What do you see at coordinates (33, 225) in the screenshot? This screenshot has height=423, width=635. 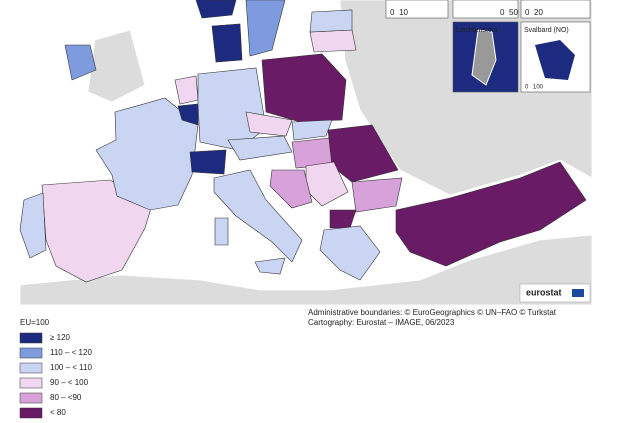 I see `portugal` at bounding box center [33, 225].